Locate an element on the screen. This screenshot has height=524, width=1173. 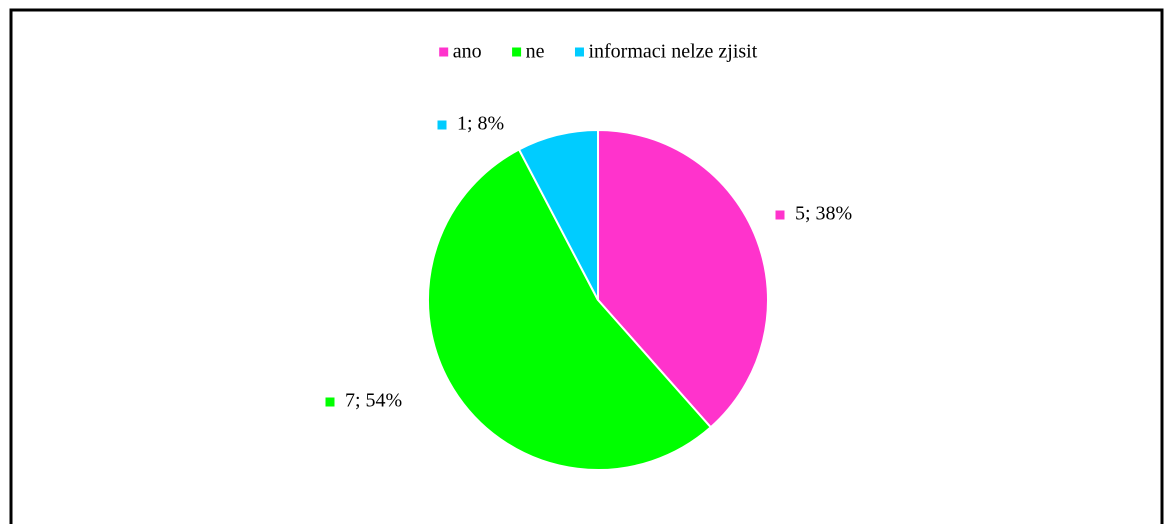
data-label: 7; 54% is located at coordinates (373, 401).